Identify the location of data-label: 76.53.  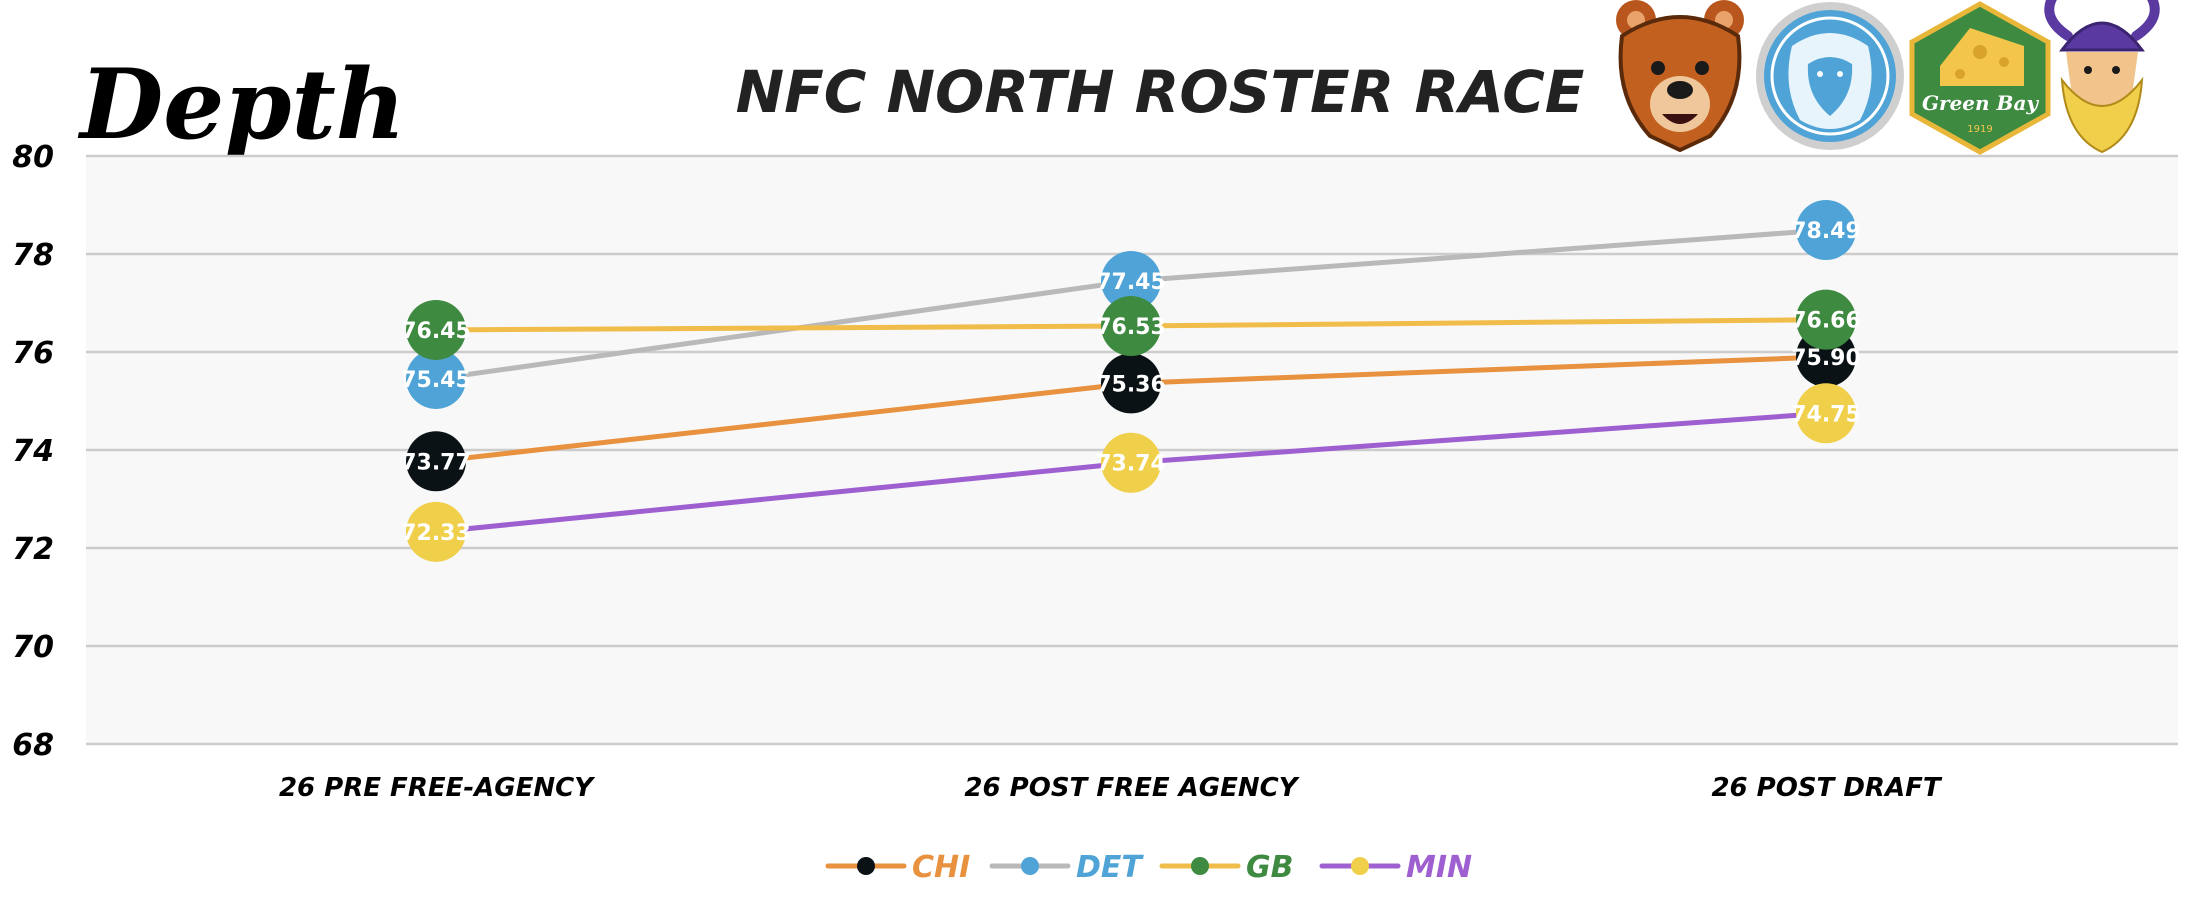
(1131, 327).